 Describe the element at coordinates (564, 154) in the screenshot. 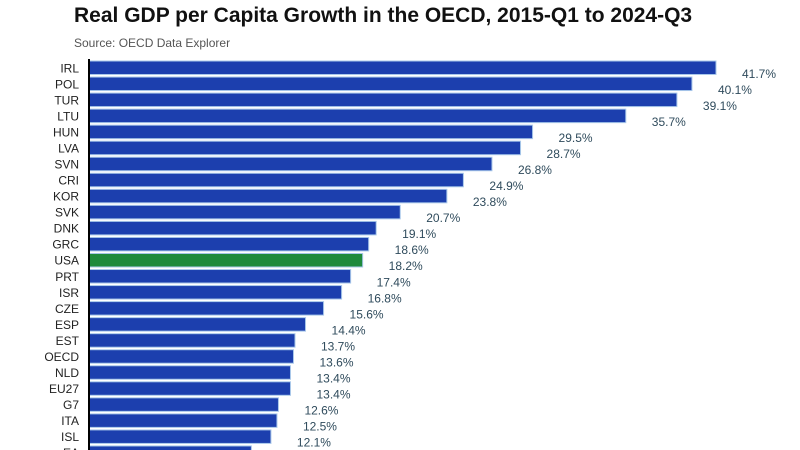

I see `value-label: 28.7%` at that location.